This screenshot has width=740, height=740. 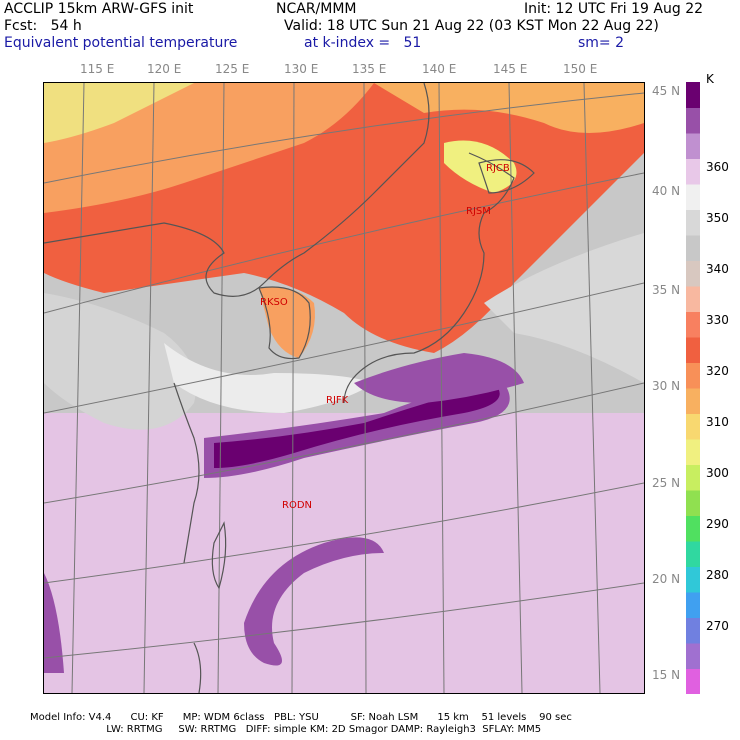 I want to click on field-name: Equivalent potential temperature, so click(x=121, y=43).